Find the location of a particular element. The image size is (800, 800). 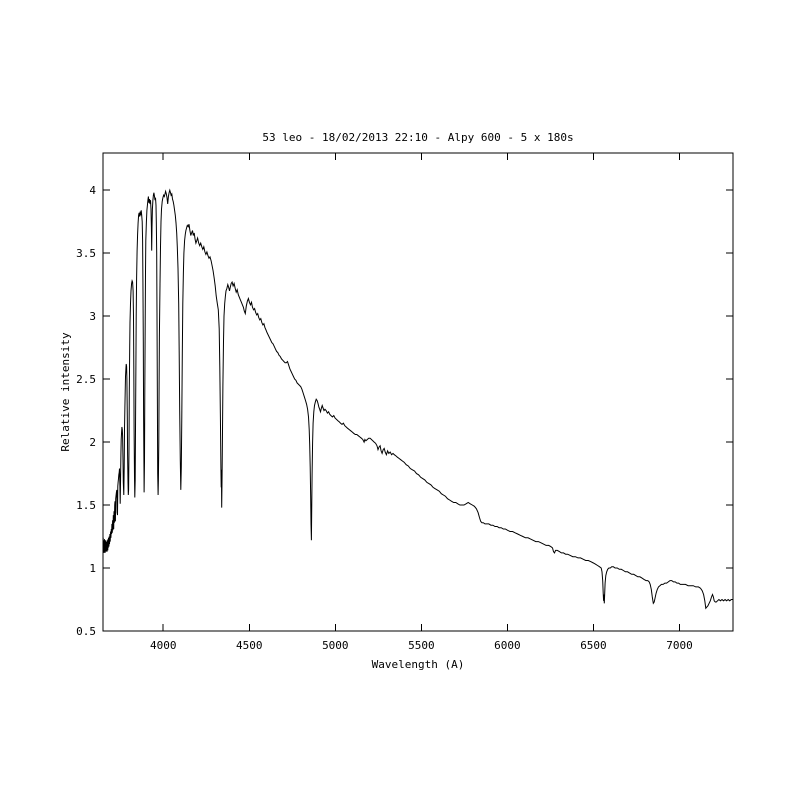

x-tick-label: 4000 is located at coordinates (163, 645).